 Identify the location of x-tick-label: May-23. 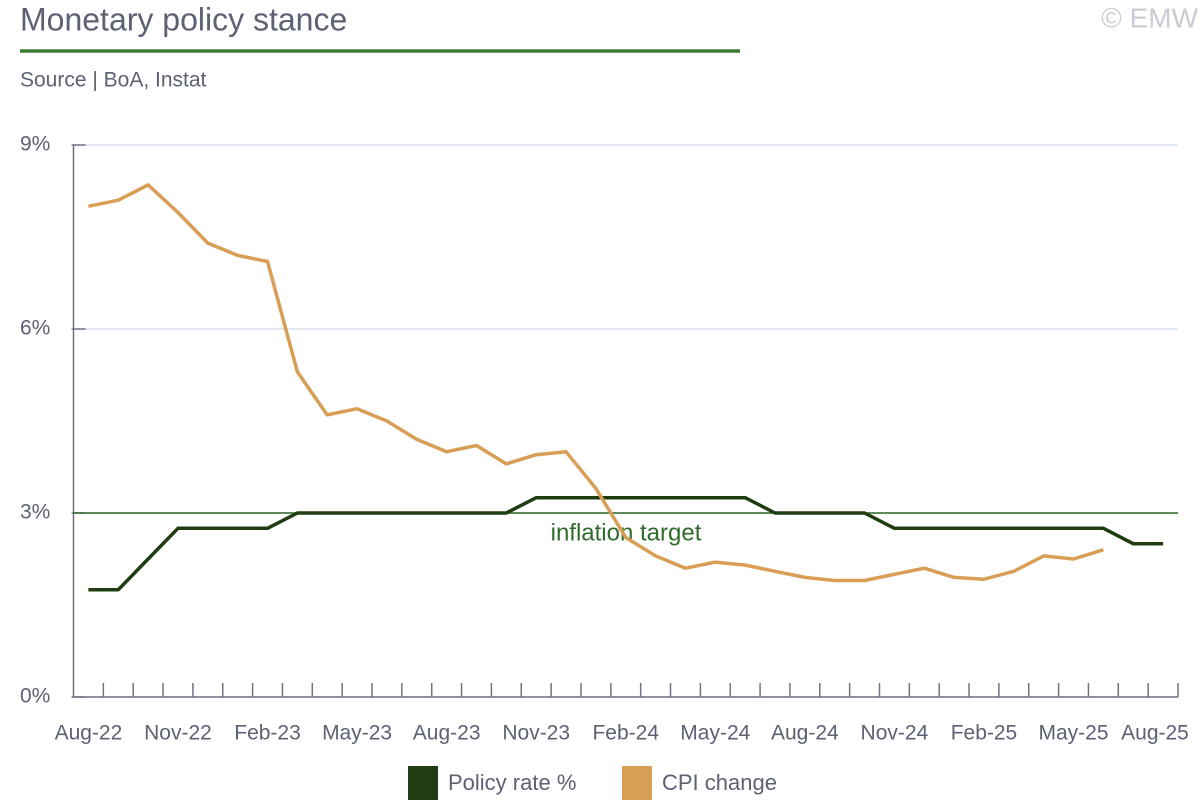
(357, 733).